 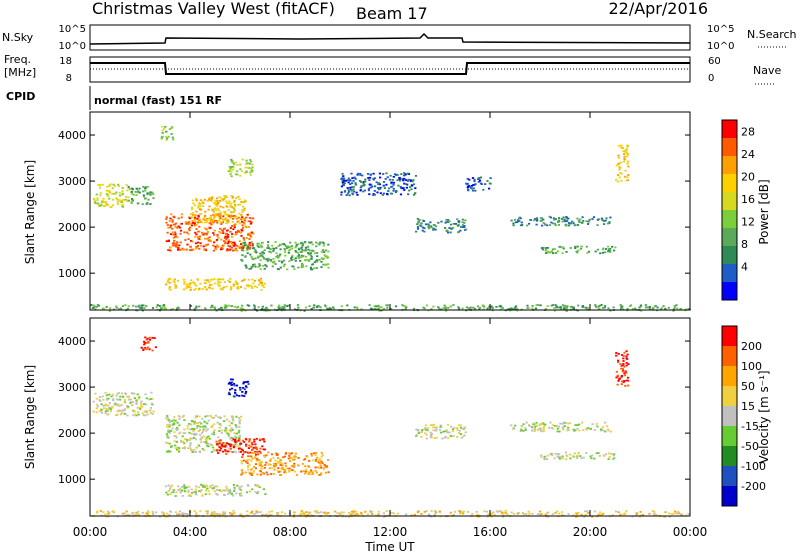 I want to click on x-tick-label: 12:00, so click(x=390, y=532).